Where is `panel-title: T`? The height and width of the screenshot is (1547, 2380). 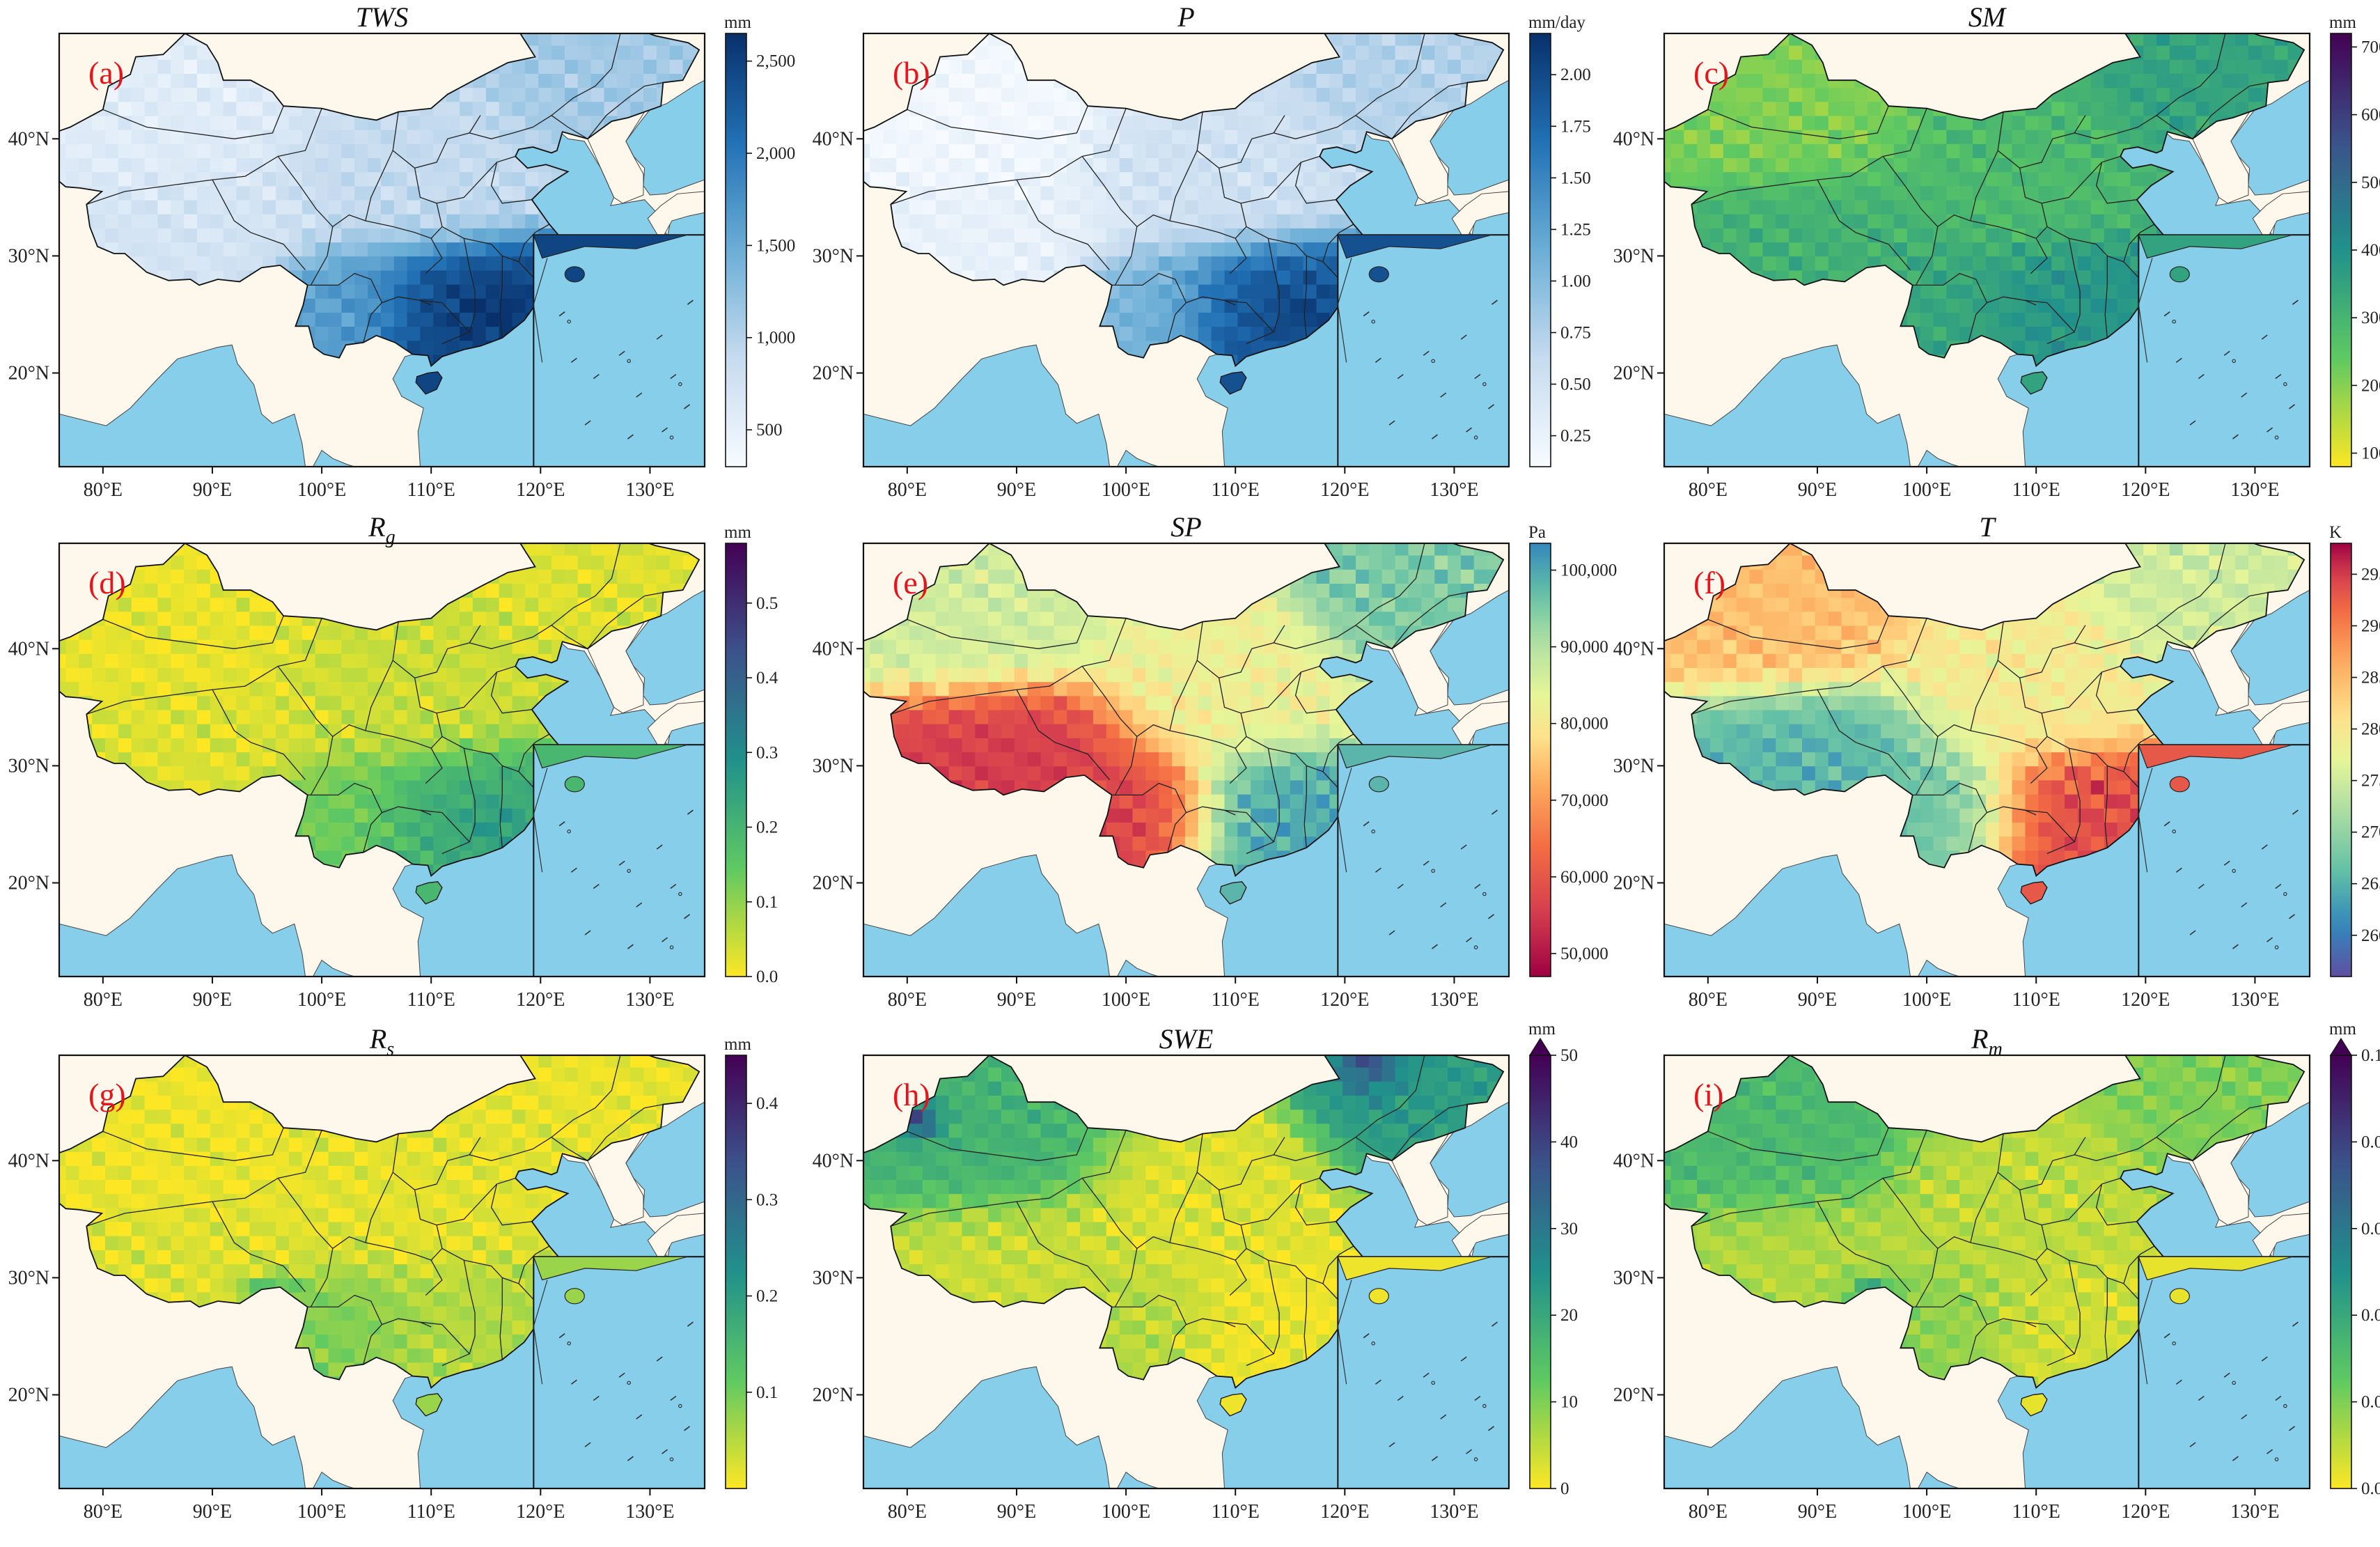 panel-title: T is located at coordinates (1987, 527).